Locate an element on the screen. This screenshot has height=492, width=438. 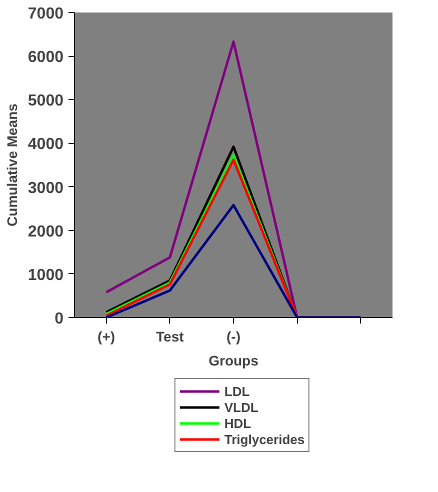
y-tick-label: 0 is located at coordinates (59, 319).